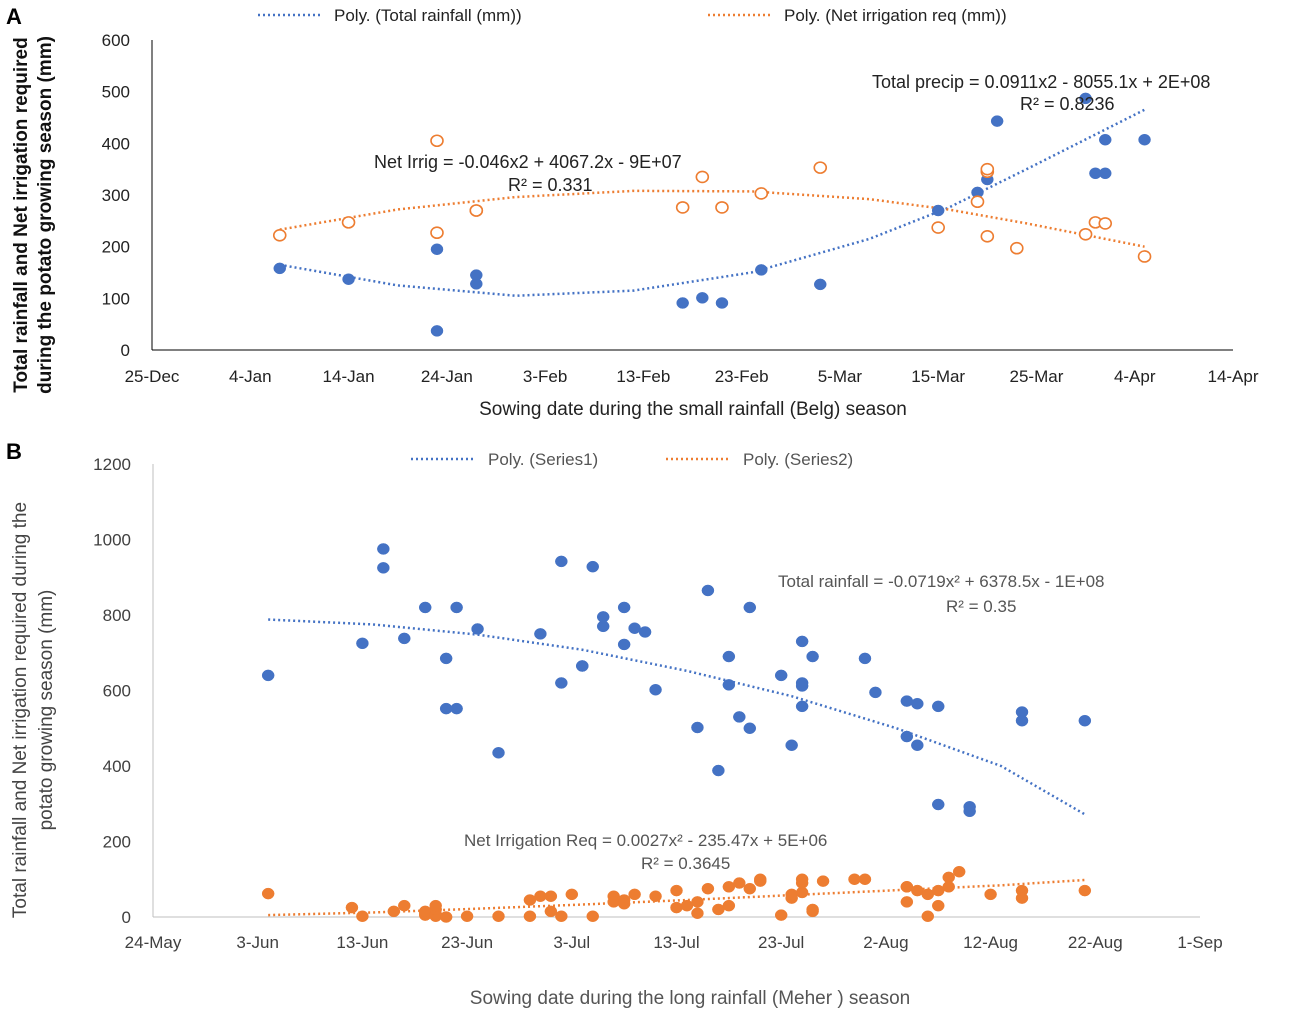  What do you see at coordinates (1135, 376) in the screenshot?
I see `x-tick-a-10: 4-Apr` at bounding box center [1135, 376].